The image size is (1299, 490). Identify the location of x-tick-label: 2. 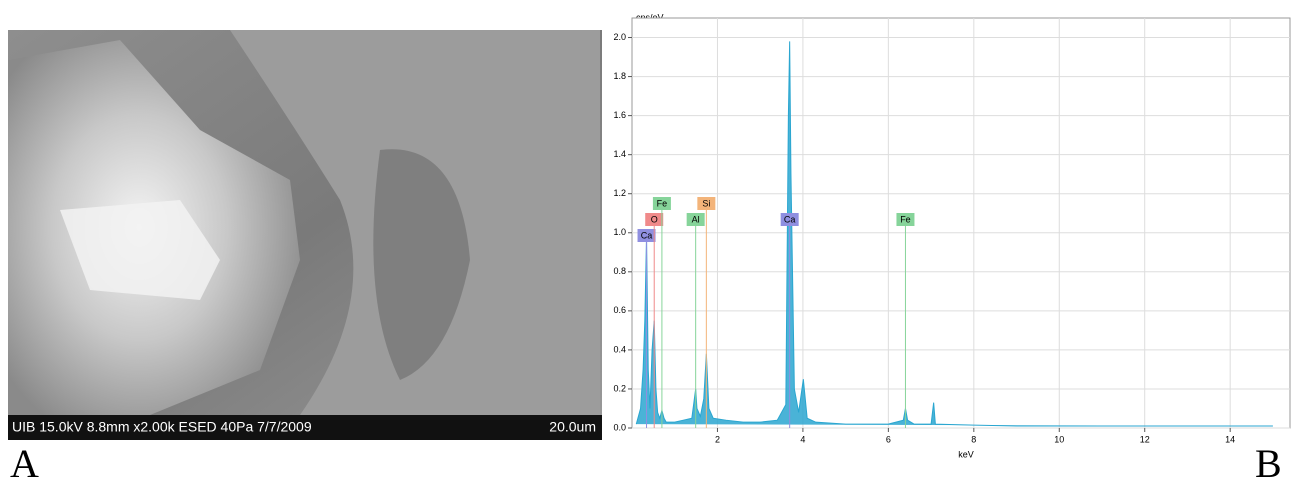
(717, 439).